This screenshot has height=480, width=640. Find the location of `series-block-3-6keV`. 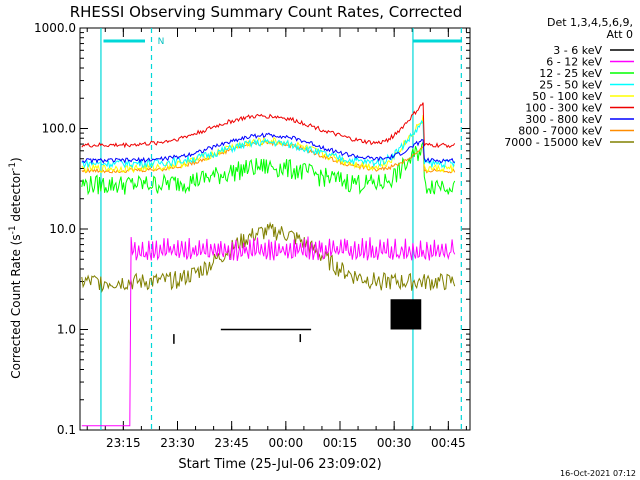

series-block-3-6keV is located at coordinates (406, 314).